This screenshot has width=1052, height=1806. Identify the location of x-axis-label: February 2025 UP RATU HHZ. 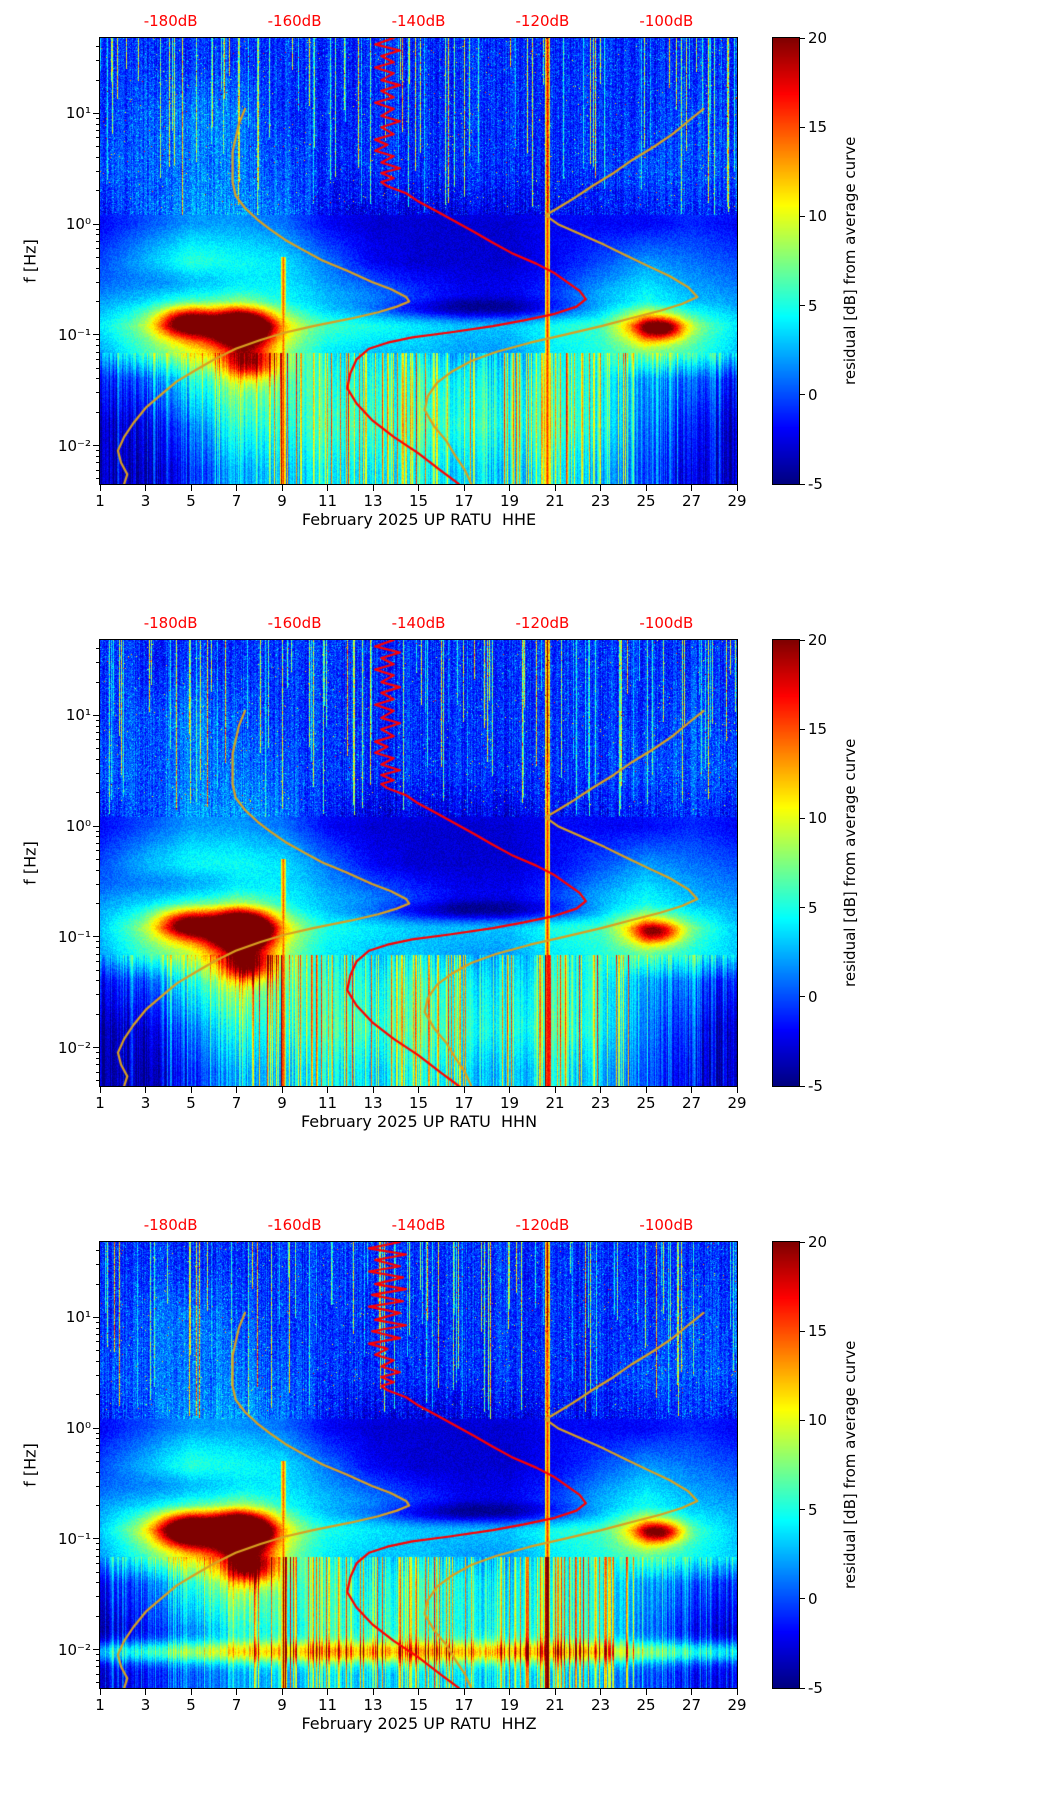
(419, 1723).